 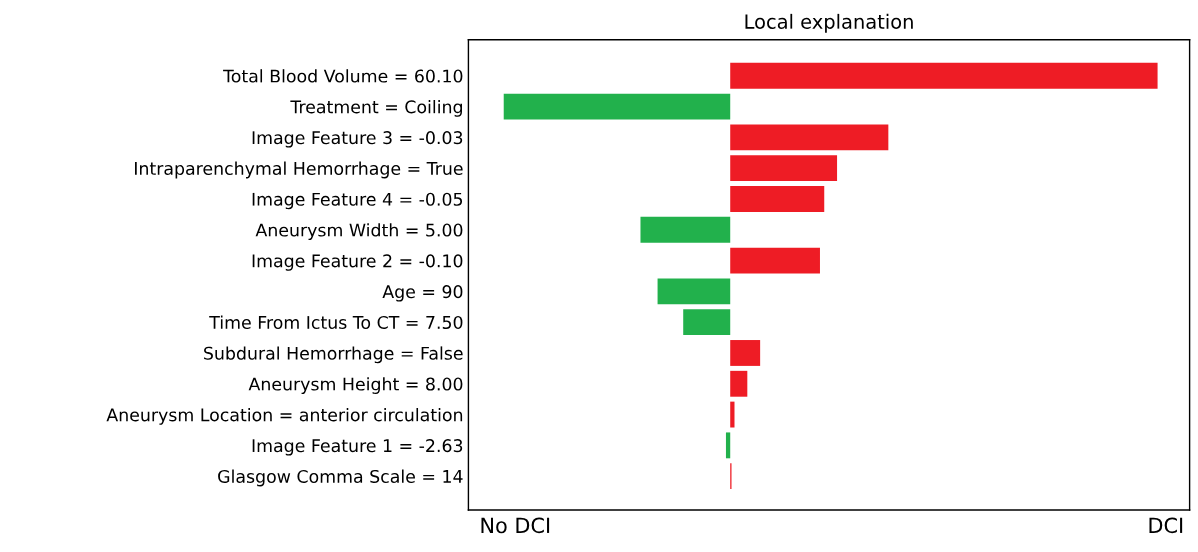 What do you see at coordinates (355, 385) in the screenshot?
I see `y-tick-label: Aneurysm Height = 8.00` at bounding box center [355, 385].